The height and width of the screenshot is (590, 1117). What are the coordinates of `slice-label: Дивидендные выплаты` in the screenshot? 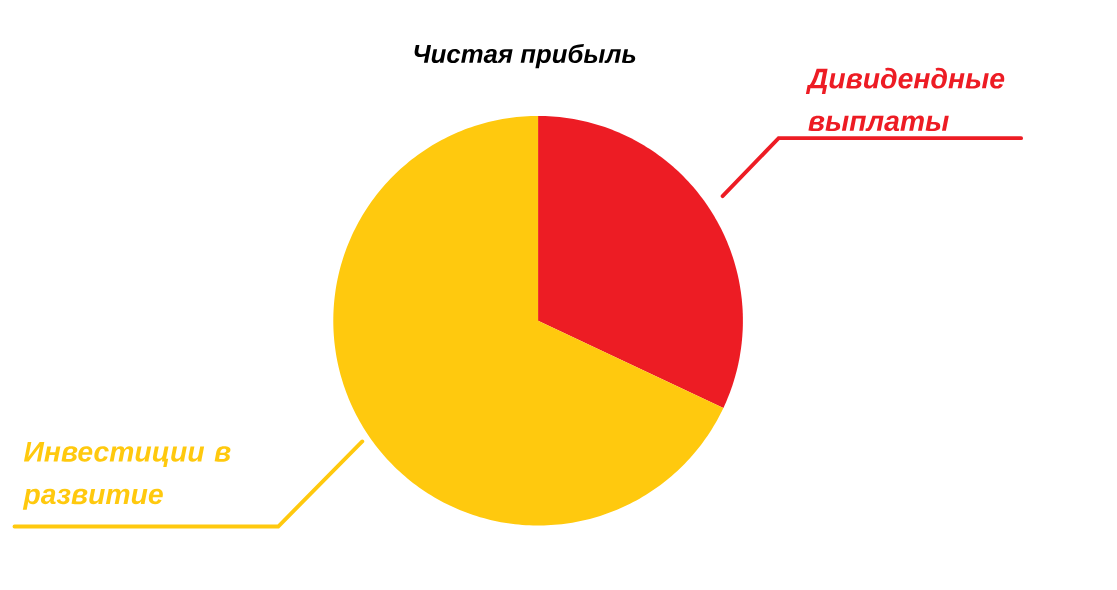 It's located at (905, 99).